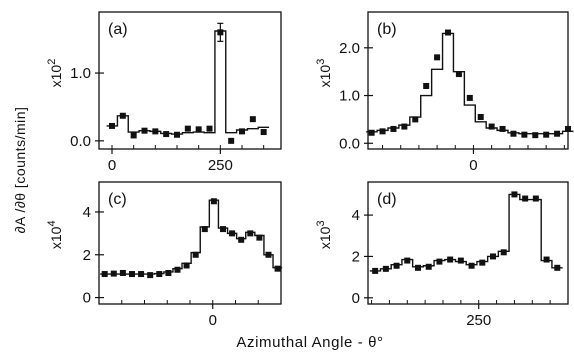  Describe the element at coordinates (55, 73) in the screenshot. I see `axis-multiplier: x102` at that location.